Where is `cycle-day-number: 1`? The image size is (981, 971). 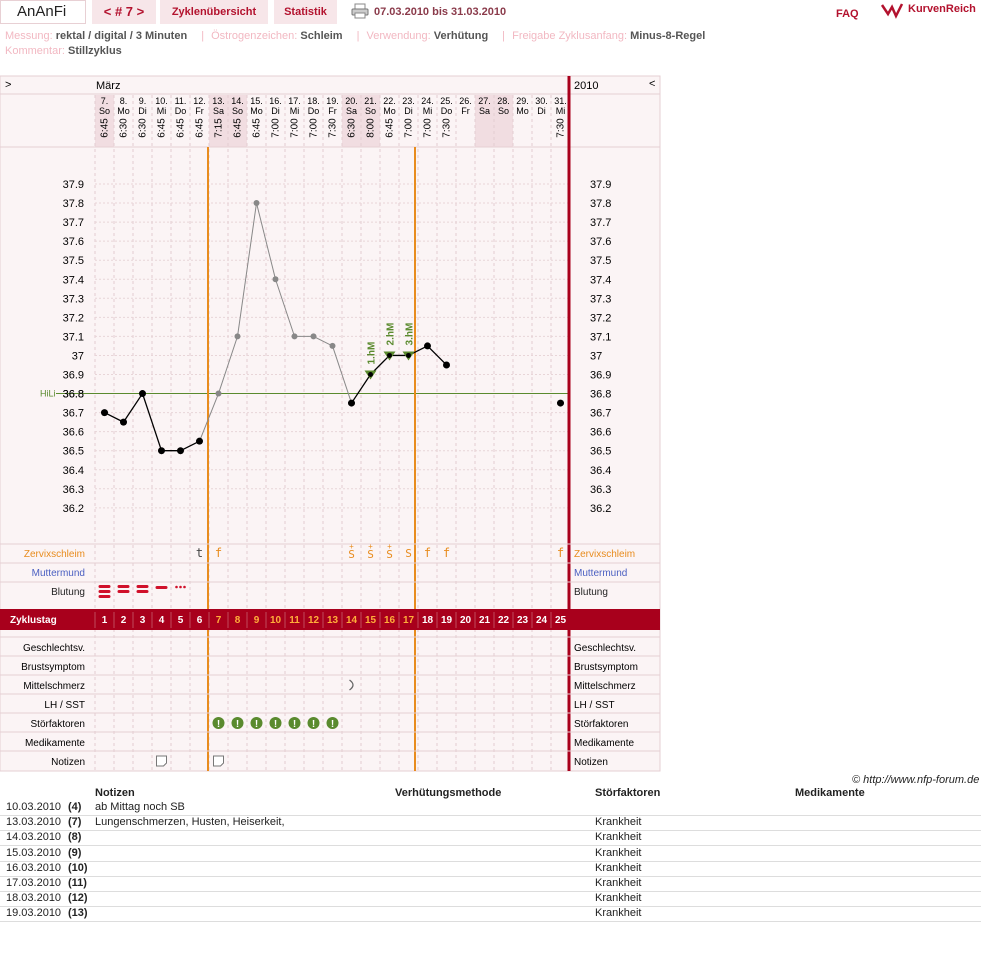
cycle-day-number: 1 is located at coordinates (105, 620).